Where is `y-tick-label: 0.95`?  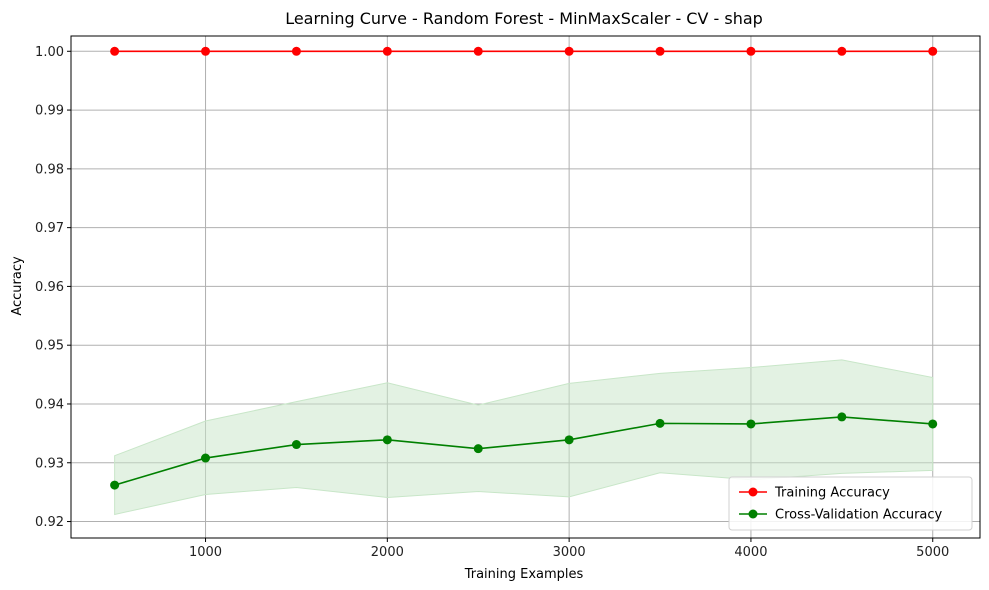 y-tick-label: 0.95 is located at coordinates (49, 346).